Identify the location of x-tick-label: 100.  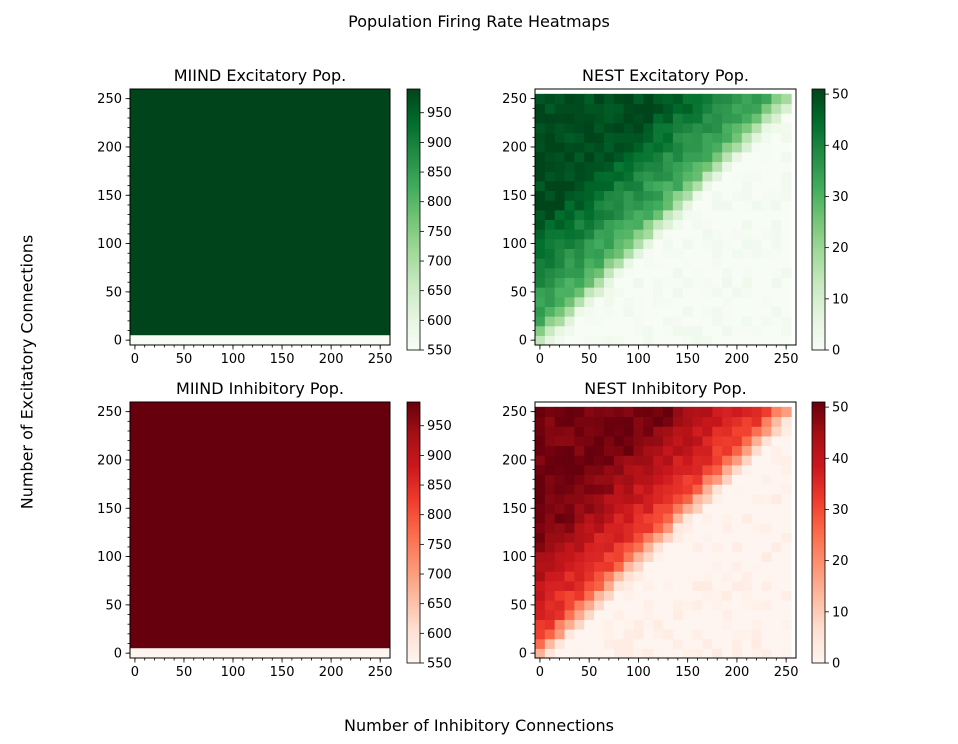
(638, 359).